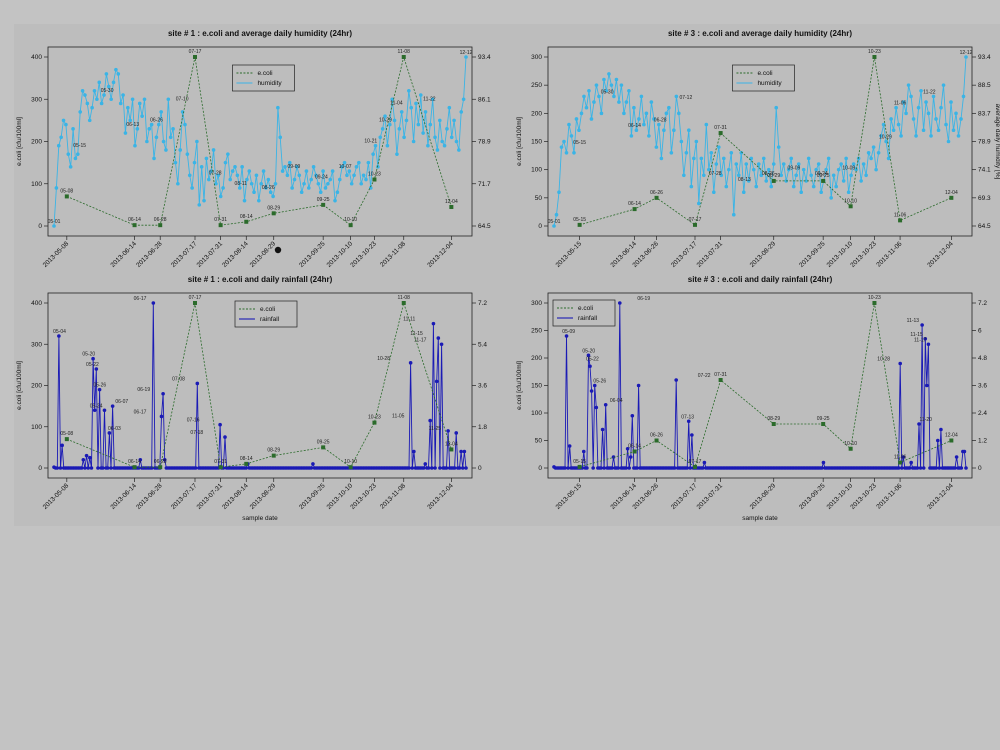 This screenshot has width=1000, height=750. Describe the element at coordinates (482, 344) in the screenshot. I see `y2-tick-label: 5.4` at that location.